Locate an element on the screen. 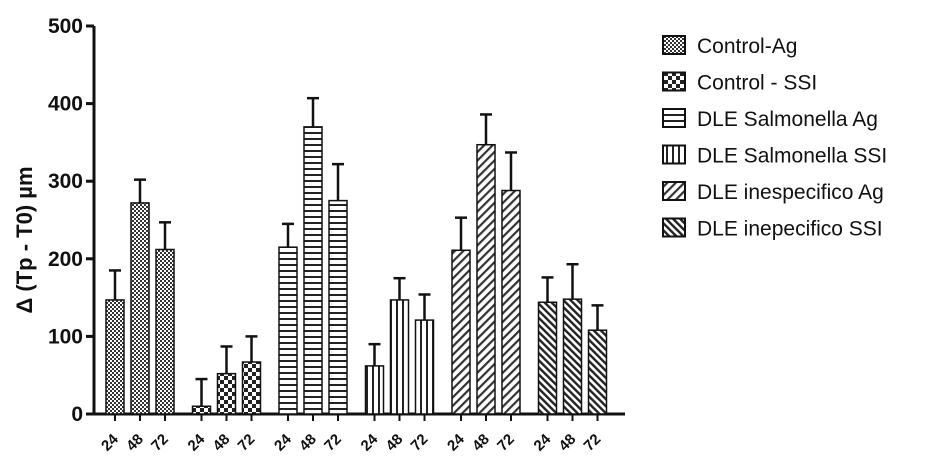  legend-label: Control-Ag is located at coordinates (747, 46).